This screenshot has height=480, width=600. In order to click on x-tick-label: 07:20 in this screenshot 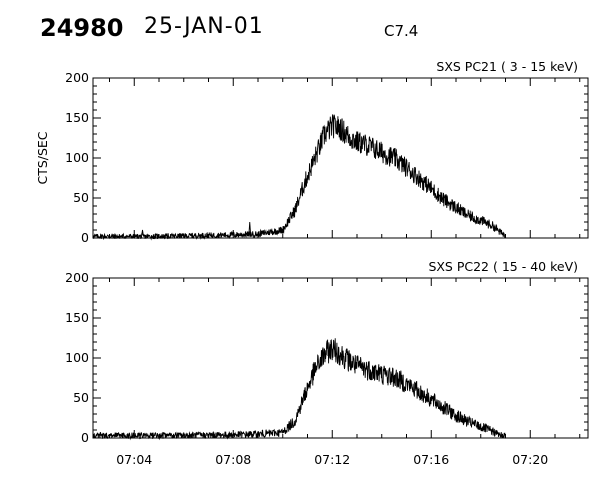, I will do `click(530, 459)`.